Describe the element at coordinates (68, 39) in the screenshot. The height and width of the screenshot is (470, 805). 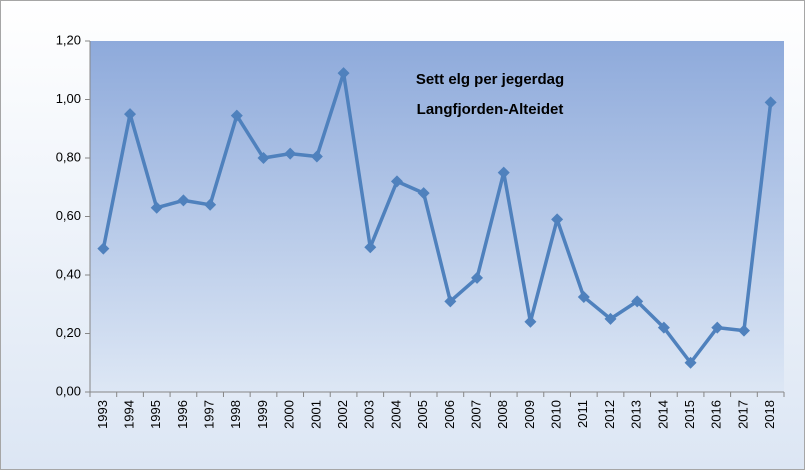
I see `y-tick-label: 1,20` at that location.